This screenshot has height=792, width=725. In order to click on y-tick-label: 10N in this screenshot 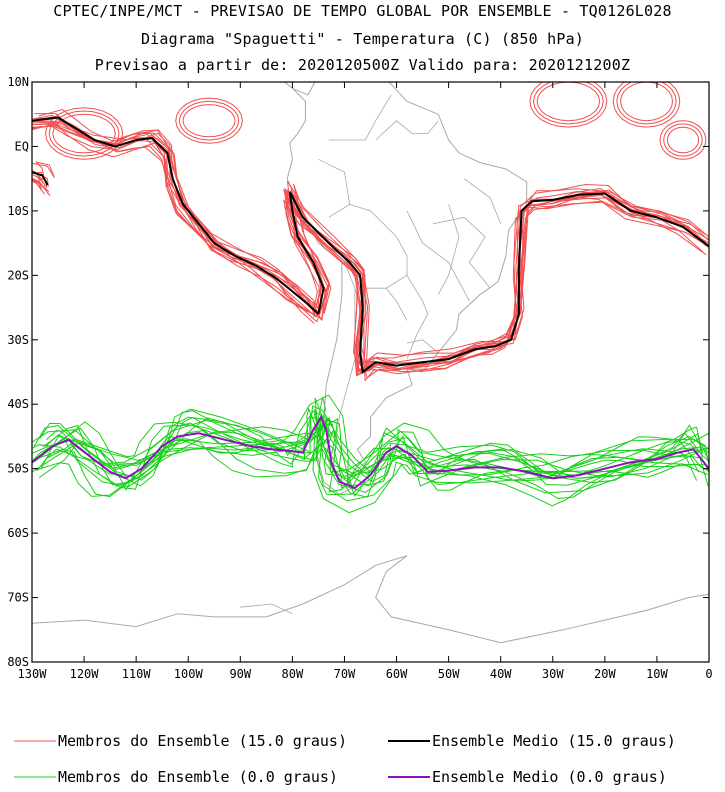, I will do `click(18, 82)`.